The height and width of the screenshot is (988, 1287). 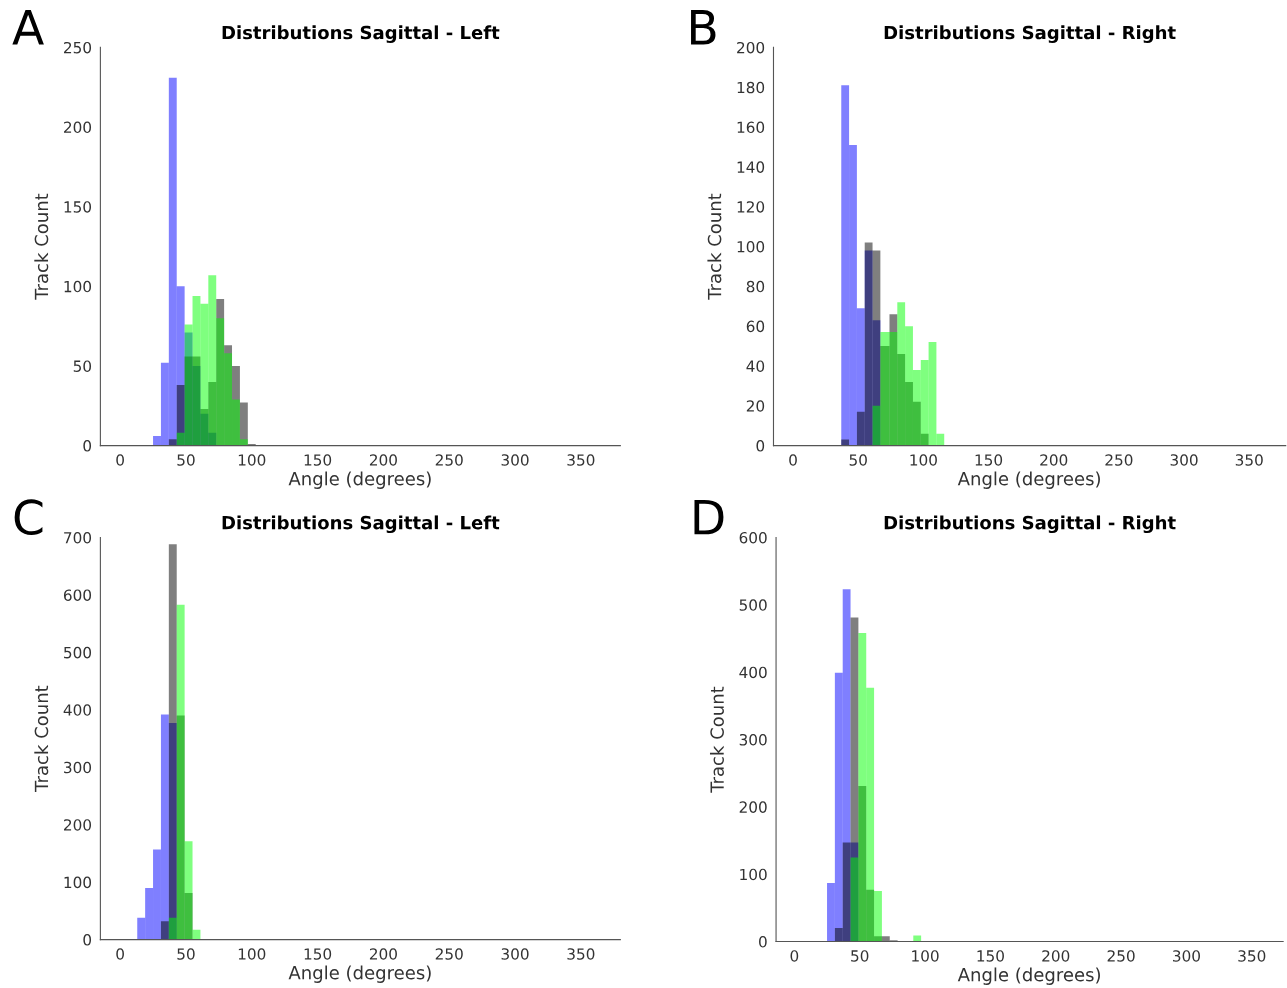 What do you see at coordinates (28, 517) in the screenshot?
I see `text: C` at bounding box center [28, 517].